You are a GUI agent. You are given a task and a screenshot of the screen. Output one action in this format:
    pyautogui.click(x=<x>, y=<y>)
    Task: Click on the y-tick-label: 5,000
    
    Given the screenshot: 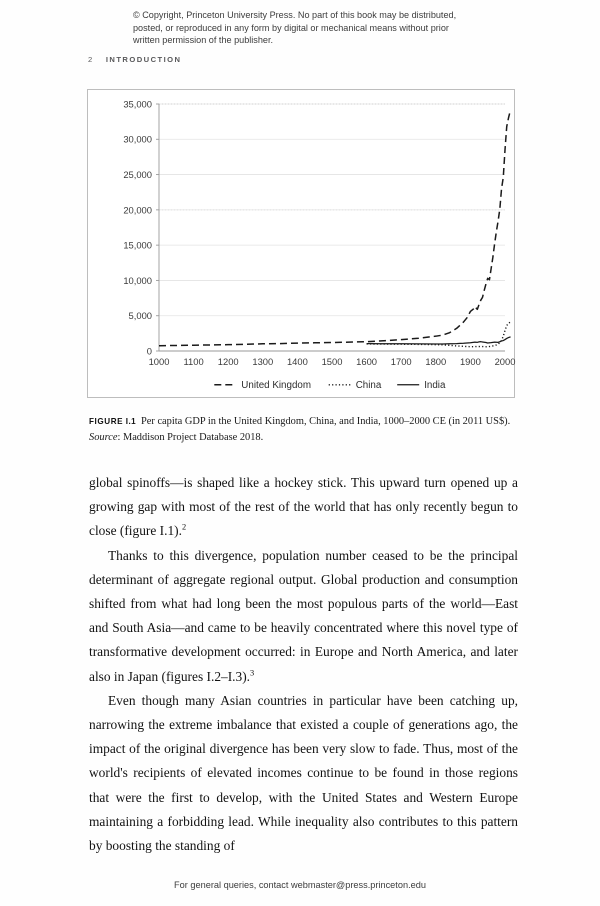 What is the action you would take?
    pyautogui.click(x=140, y=315)
    